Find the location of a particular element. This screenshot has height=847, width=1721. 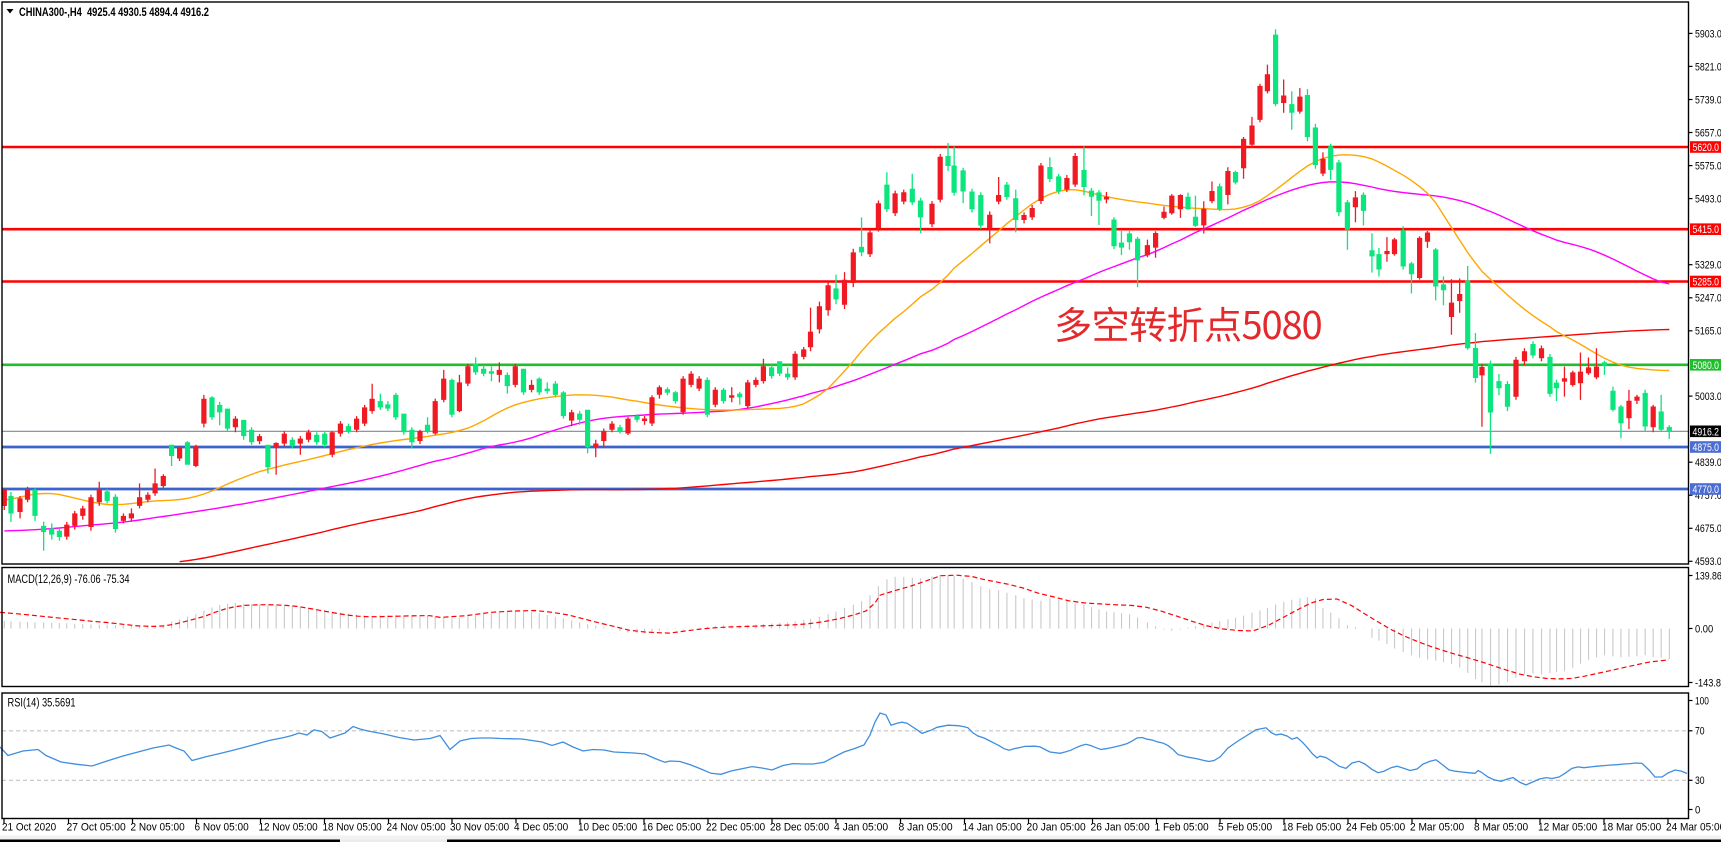

svg-text: 2 Nov 05:00 is located at coordinates (158, 828).